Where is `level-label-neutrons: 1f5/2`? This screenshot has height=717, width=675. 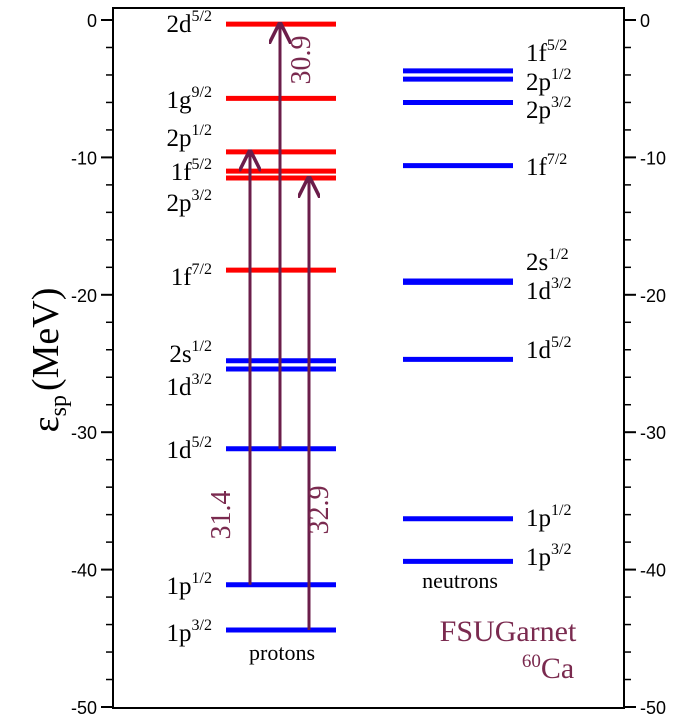
level-label-neutrons: 1f5/2 is located at coordinates (546, 52).